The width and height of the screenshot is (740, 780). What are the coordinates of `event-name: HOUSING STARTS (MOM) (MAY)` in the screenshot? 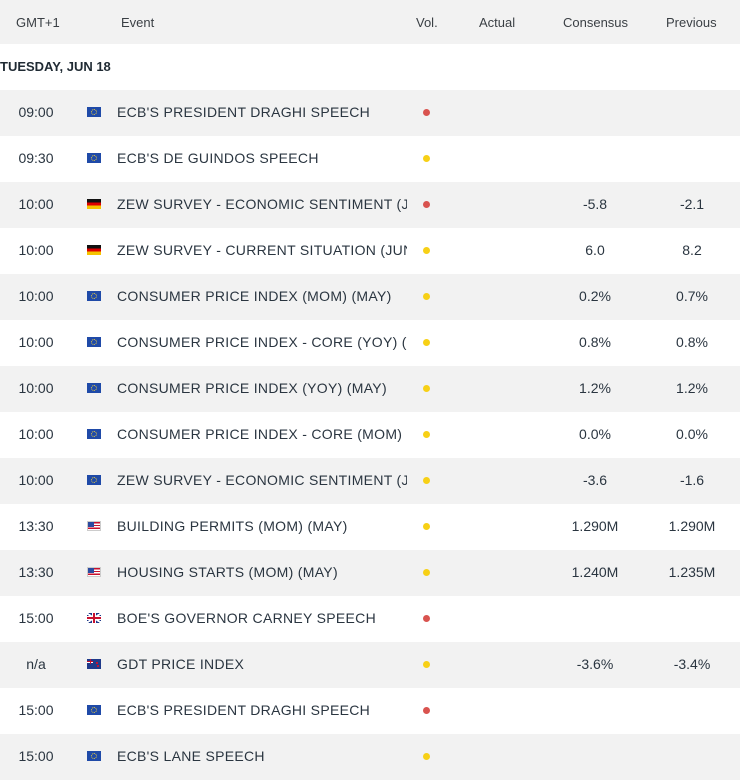 It's located at (227, 572).